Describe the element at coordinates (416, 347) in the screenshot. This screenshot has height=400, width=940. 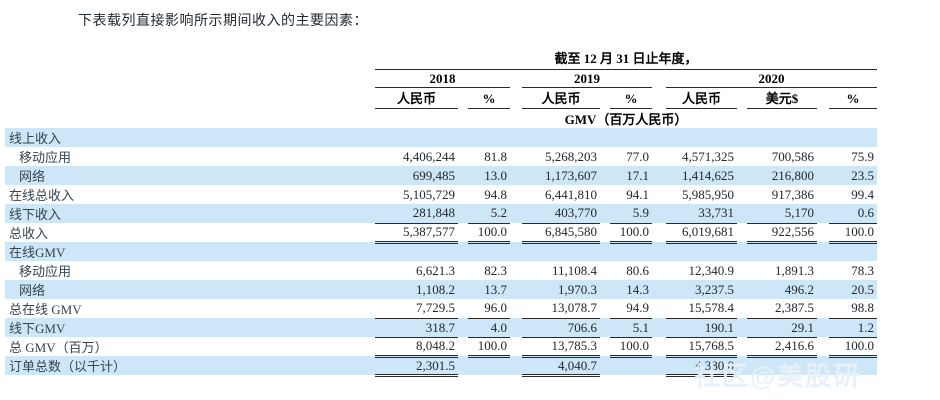
I see `cell-value: 8,048.2` at that location.